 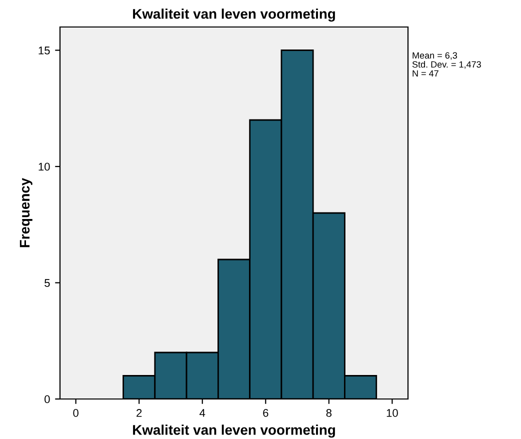 What do you see at coordinates (329, 413) in the screenshot?
I see `x-tick-label: 8` at bounding box center [329, 413].